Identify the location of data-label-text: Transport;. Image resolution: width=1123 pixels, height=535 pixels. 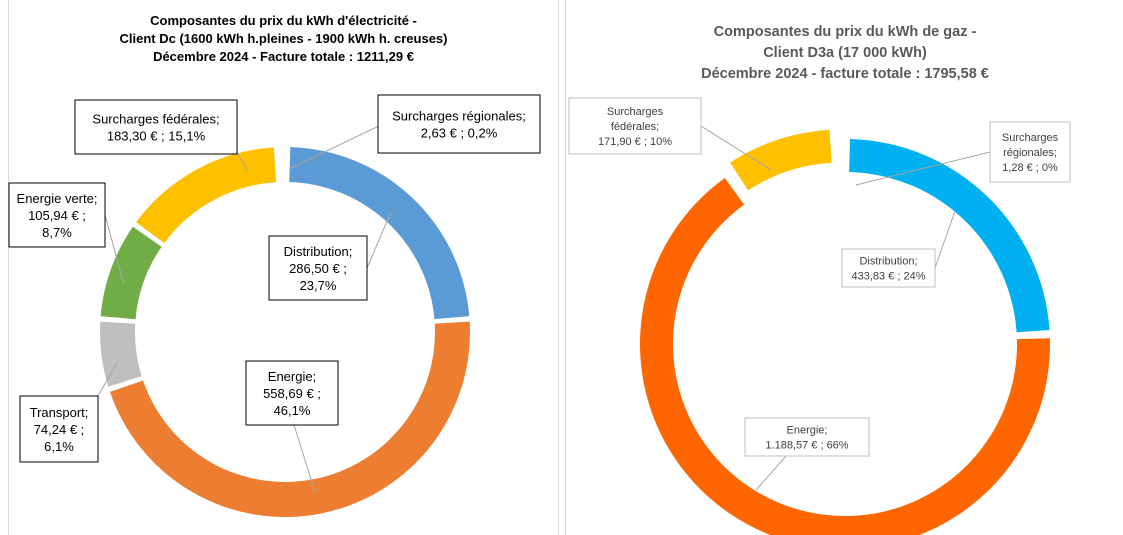
(59, 412).